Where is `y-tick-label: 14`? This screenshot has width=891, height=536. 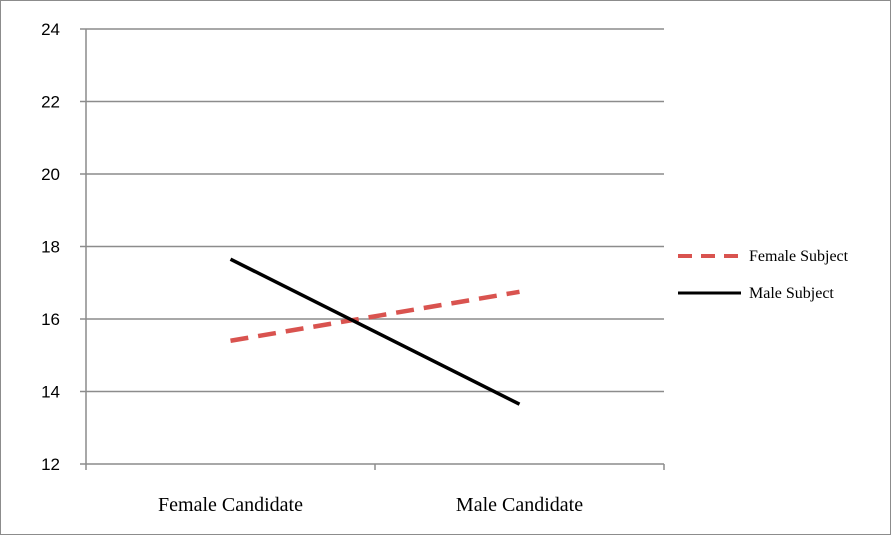 y-tick-label: 14 is located at coordinates (50, 392).